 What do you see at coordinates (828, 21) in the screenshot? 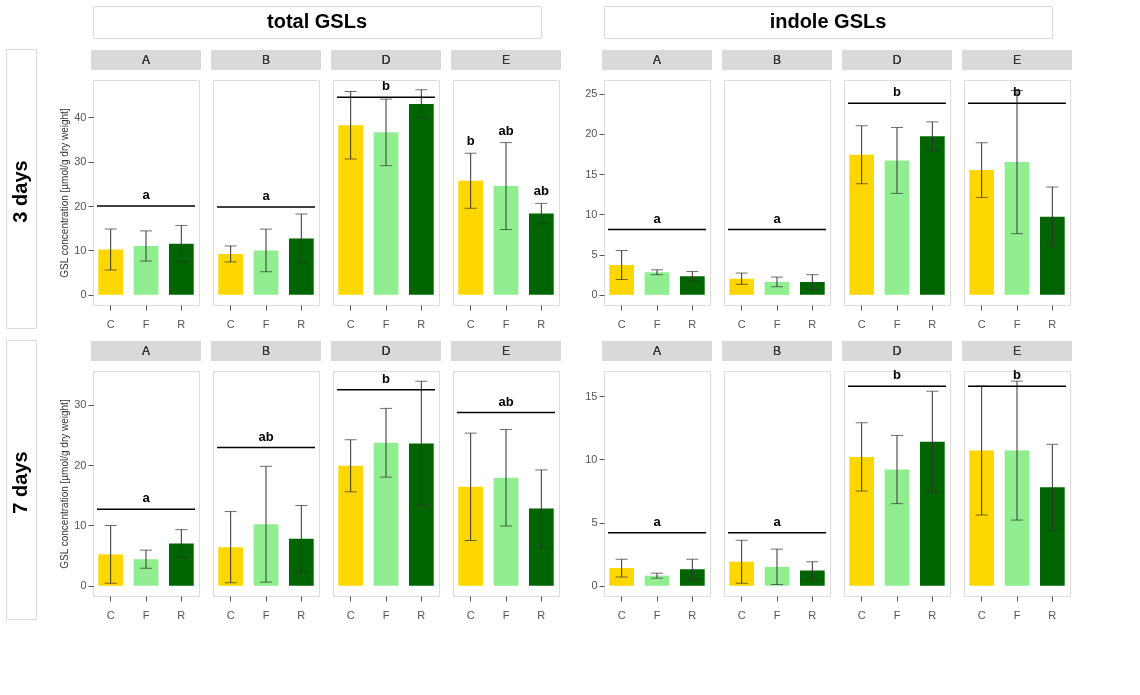
I see `text: indole GSLs` at bounding box center [828, 21].